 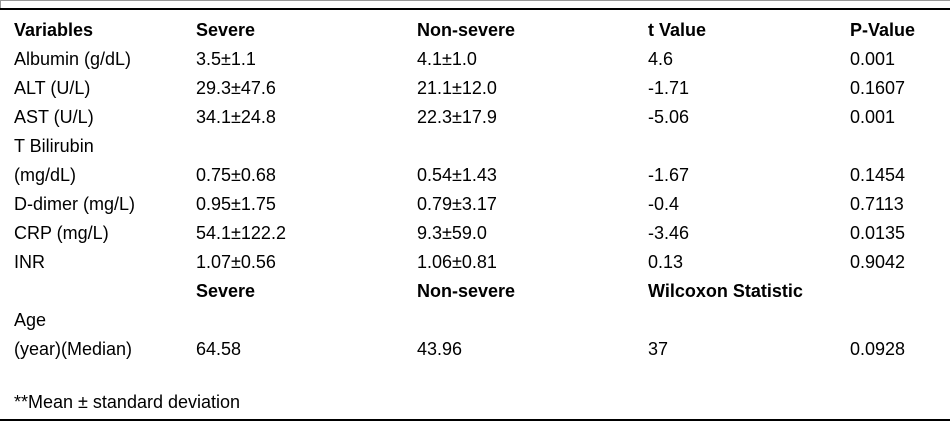 What do you see at coordinates (0, 4) in the screenshot?
I see `page-left-hairline` at bounding box center [0, 4].